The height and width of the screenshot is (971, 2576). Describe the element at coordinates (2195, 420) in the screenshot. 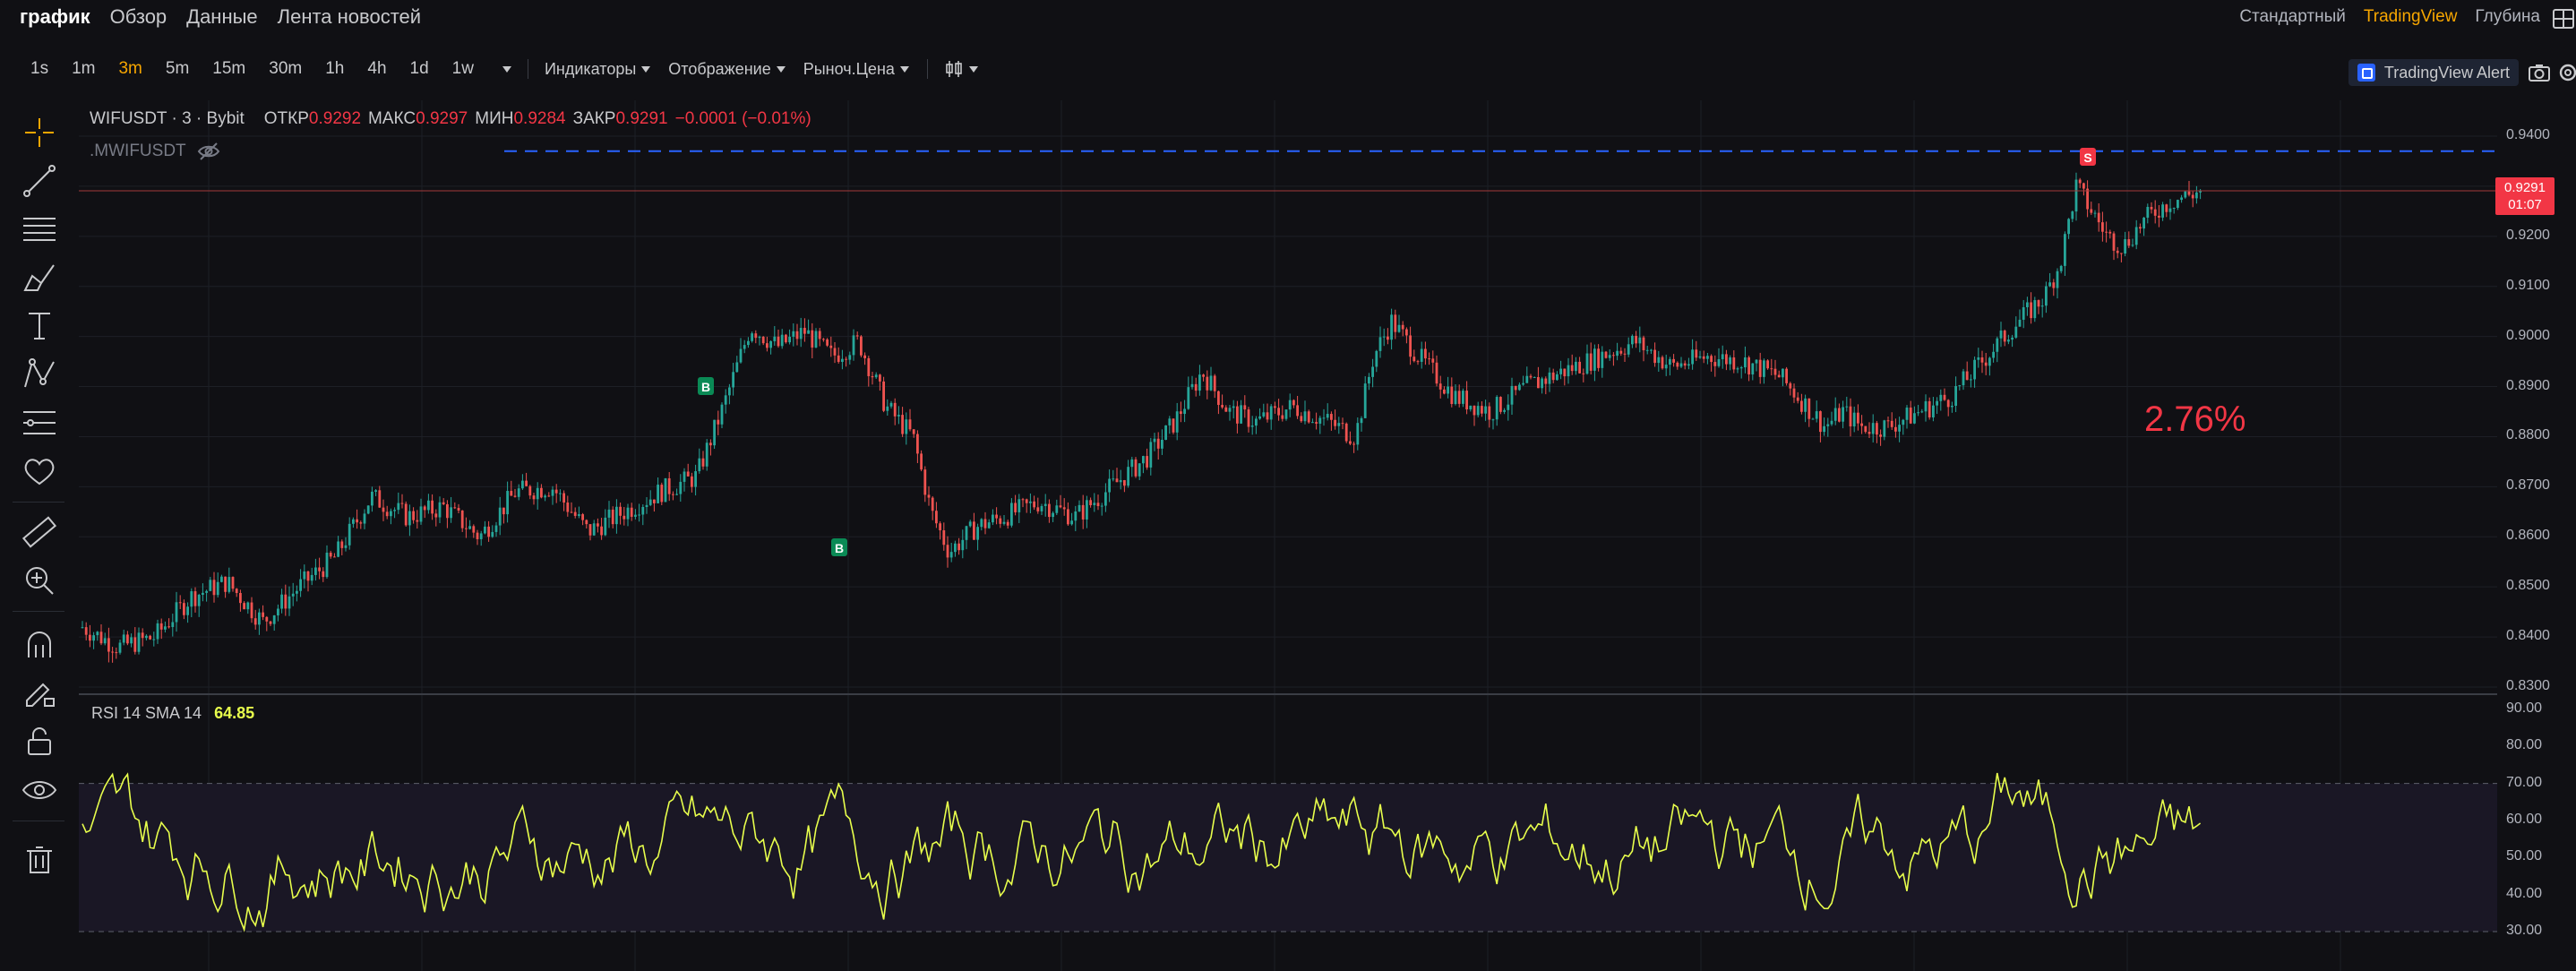

I see `percent-annotation: 2.76%` at that location.